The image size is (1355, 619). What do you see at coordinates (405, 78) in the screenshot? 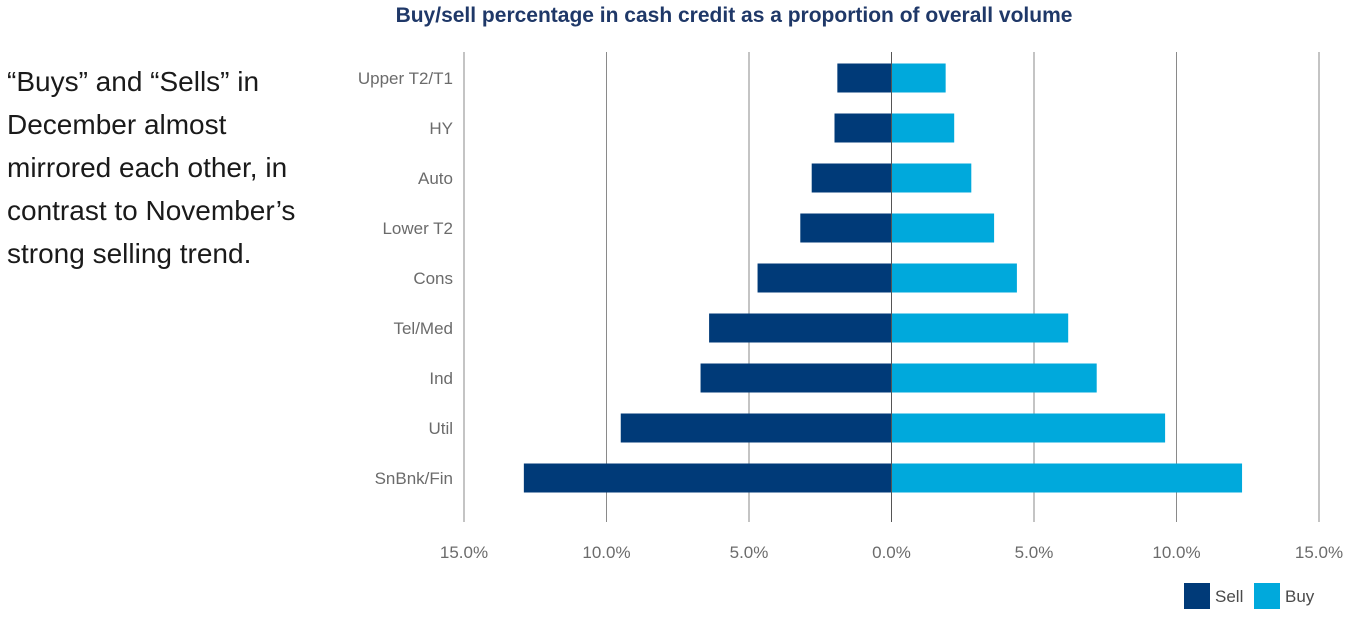
I see `category-label: Upper T2/T1` at bounding box center [405, 78].